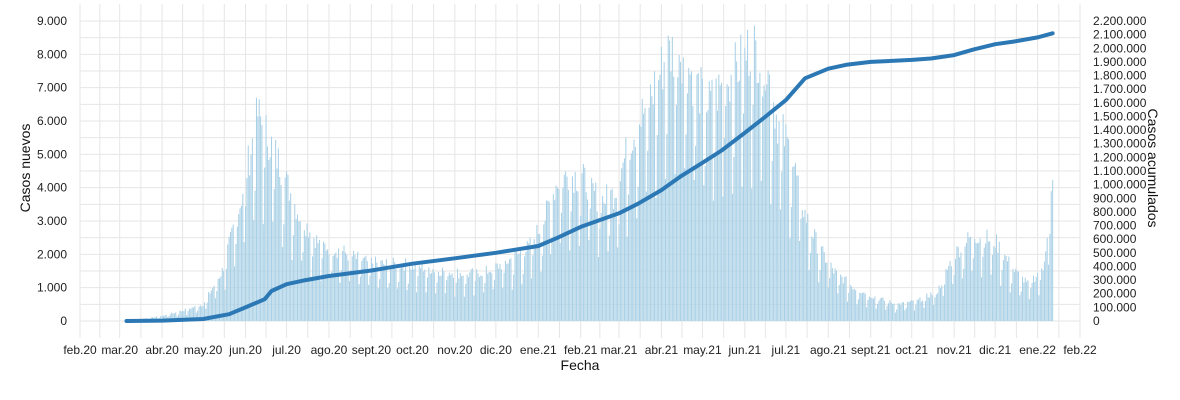 This screenshot has height=400, width=1180. What do you see at coordinates (52, 21) in the screenshot?
I see `left-axis-tick-label: 9.000` at bounding box center [52, 21].